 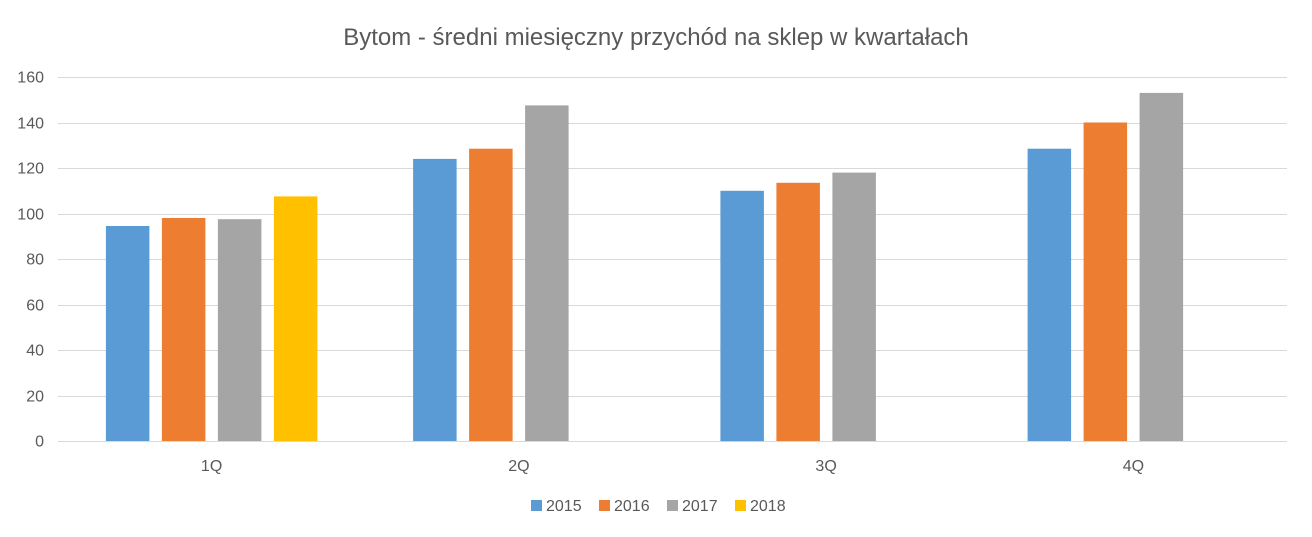 What do you see at coordinates (30, 124) in the screenshot?
I see `y-tick-label: 140` at bounding box center [30, 124].